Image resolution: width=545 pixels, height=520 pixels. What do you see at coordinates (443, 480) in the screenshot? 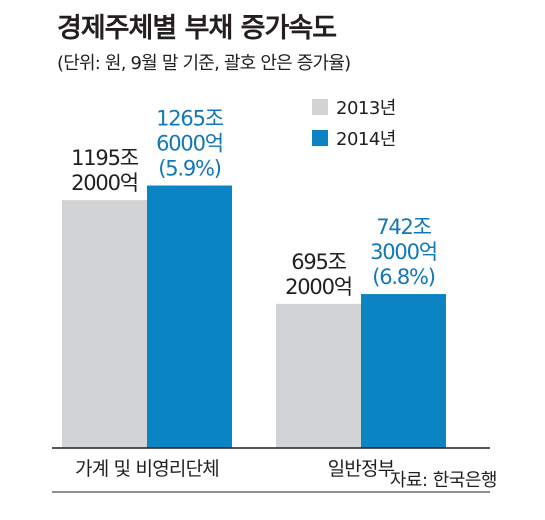
I see `source-note: 자료: 한국은행` at bounding box center [443, 480].